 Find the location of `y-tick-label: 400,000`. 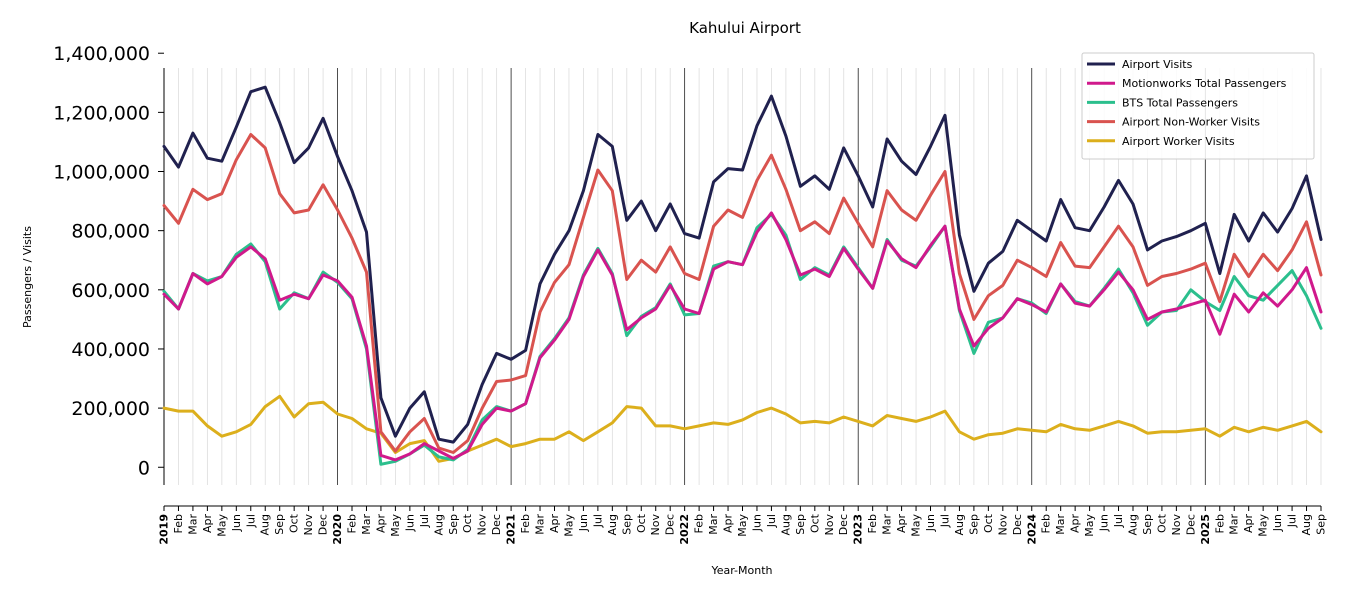

y-tick-label: 400,000 is located at coordinates (110, 350).